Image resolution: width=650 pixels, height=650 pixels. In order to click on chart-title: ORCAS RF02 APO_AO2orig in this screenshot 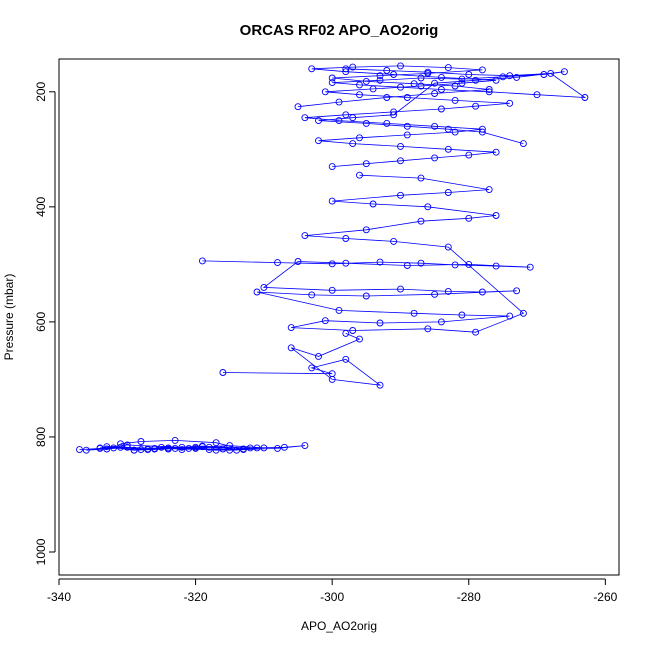, I will do `click(339, 30)`.